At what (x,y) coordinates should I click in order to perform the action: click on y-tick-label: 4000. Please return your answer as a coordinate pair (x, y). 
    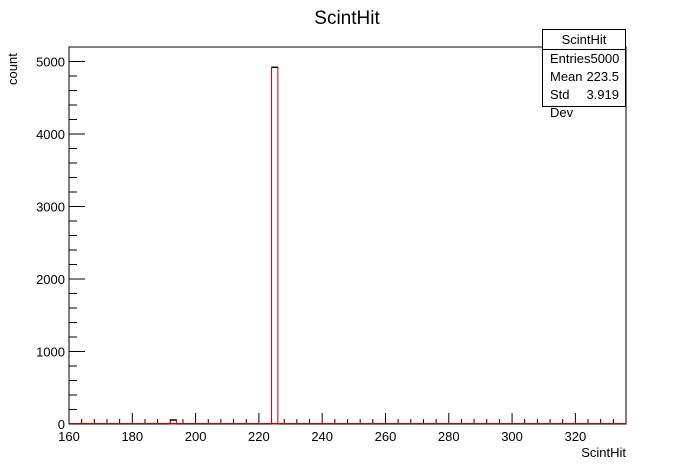
    Looking at the image, I should click on (50, 134).